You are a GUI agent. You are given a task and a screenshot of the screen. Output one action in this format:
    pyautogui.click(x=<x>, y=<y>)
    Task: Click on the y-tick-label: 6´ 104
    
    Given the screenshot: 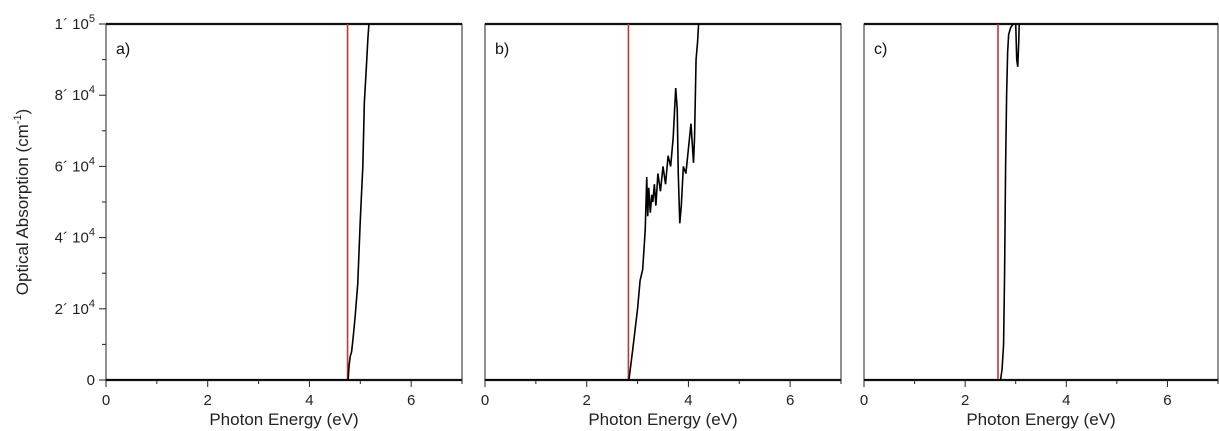 What is the action you would take?
    pyautogui.click(x=75, y=165)
    